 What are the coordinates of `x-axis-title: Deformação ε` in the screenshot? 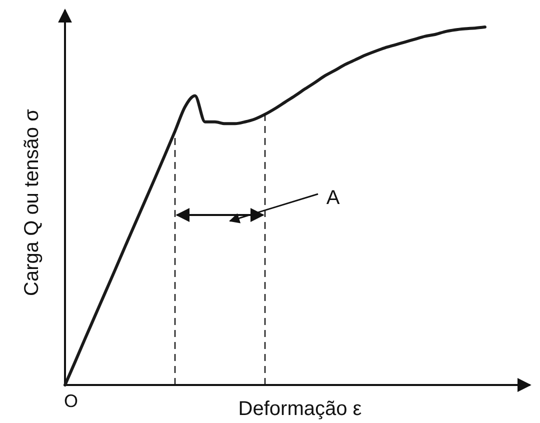 It's located at (300, 409).